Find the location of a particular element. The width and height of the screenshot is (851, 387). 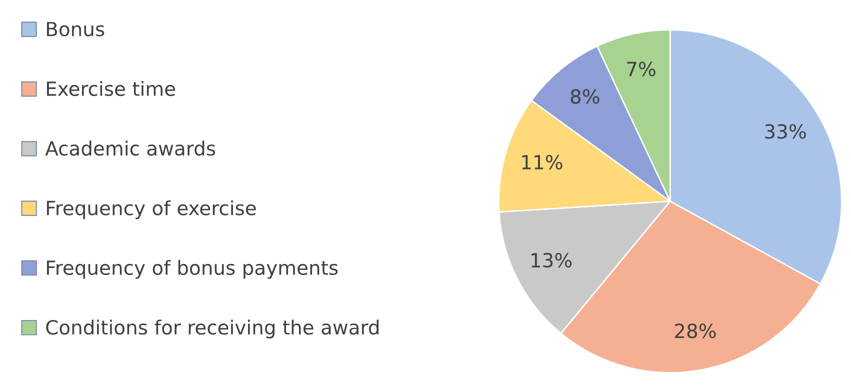

legend-label: Conditions for receiving the award is located at coordinates (212, 329).